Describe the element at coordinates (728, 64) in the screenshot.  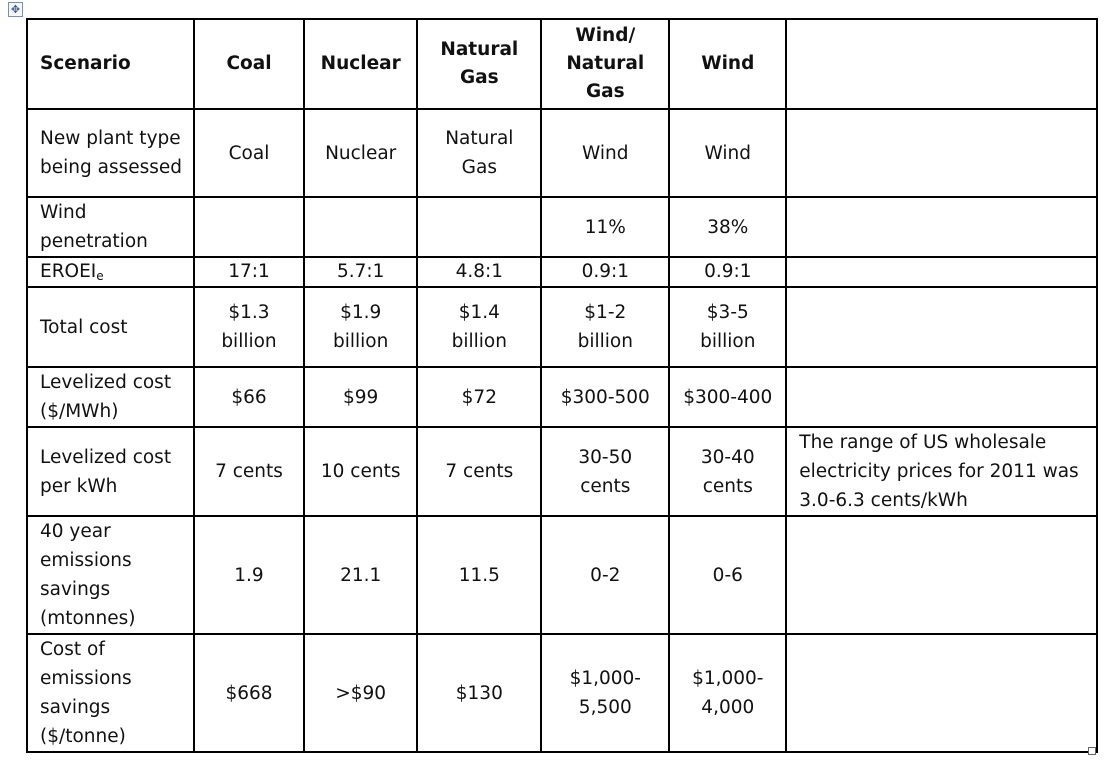
I see `header-wind: Wind` at that location.